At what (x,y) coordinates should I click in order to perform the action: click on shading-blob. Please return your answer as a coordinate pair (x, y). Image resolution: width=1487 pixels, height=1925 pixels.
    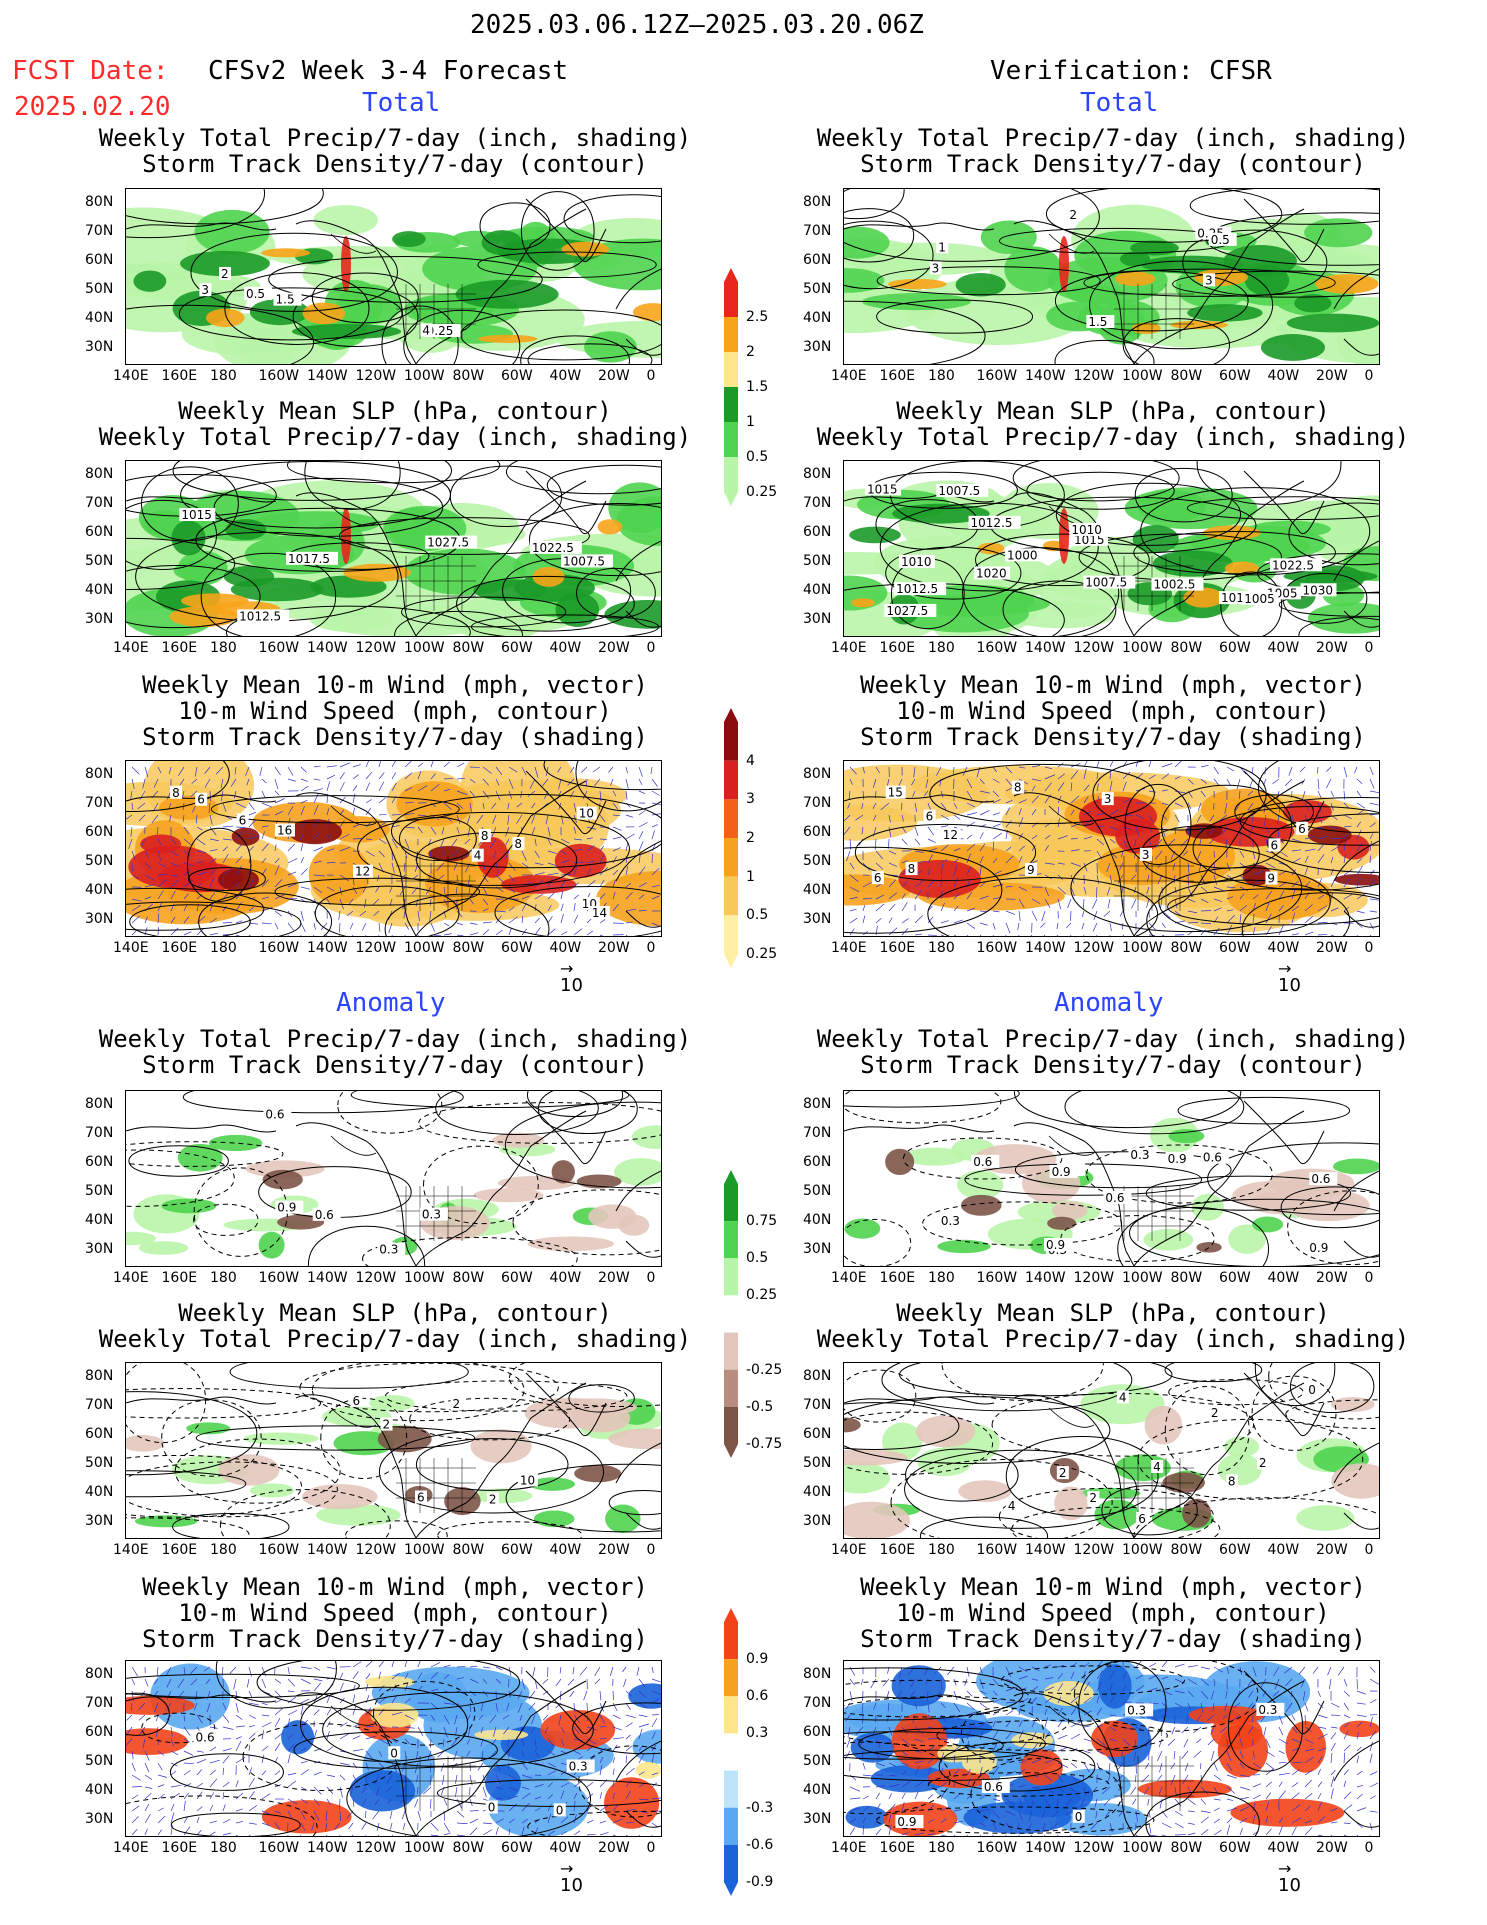
    Looking at the image, I should click on (160, 1705).